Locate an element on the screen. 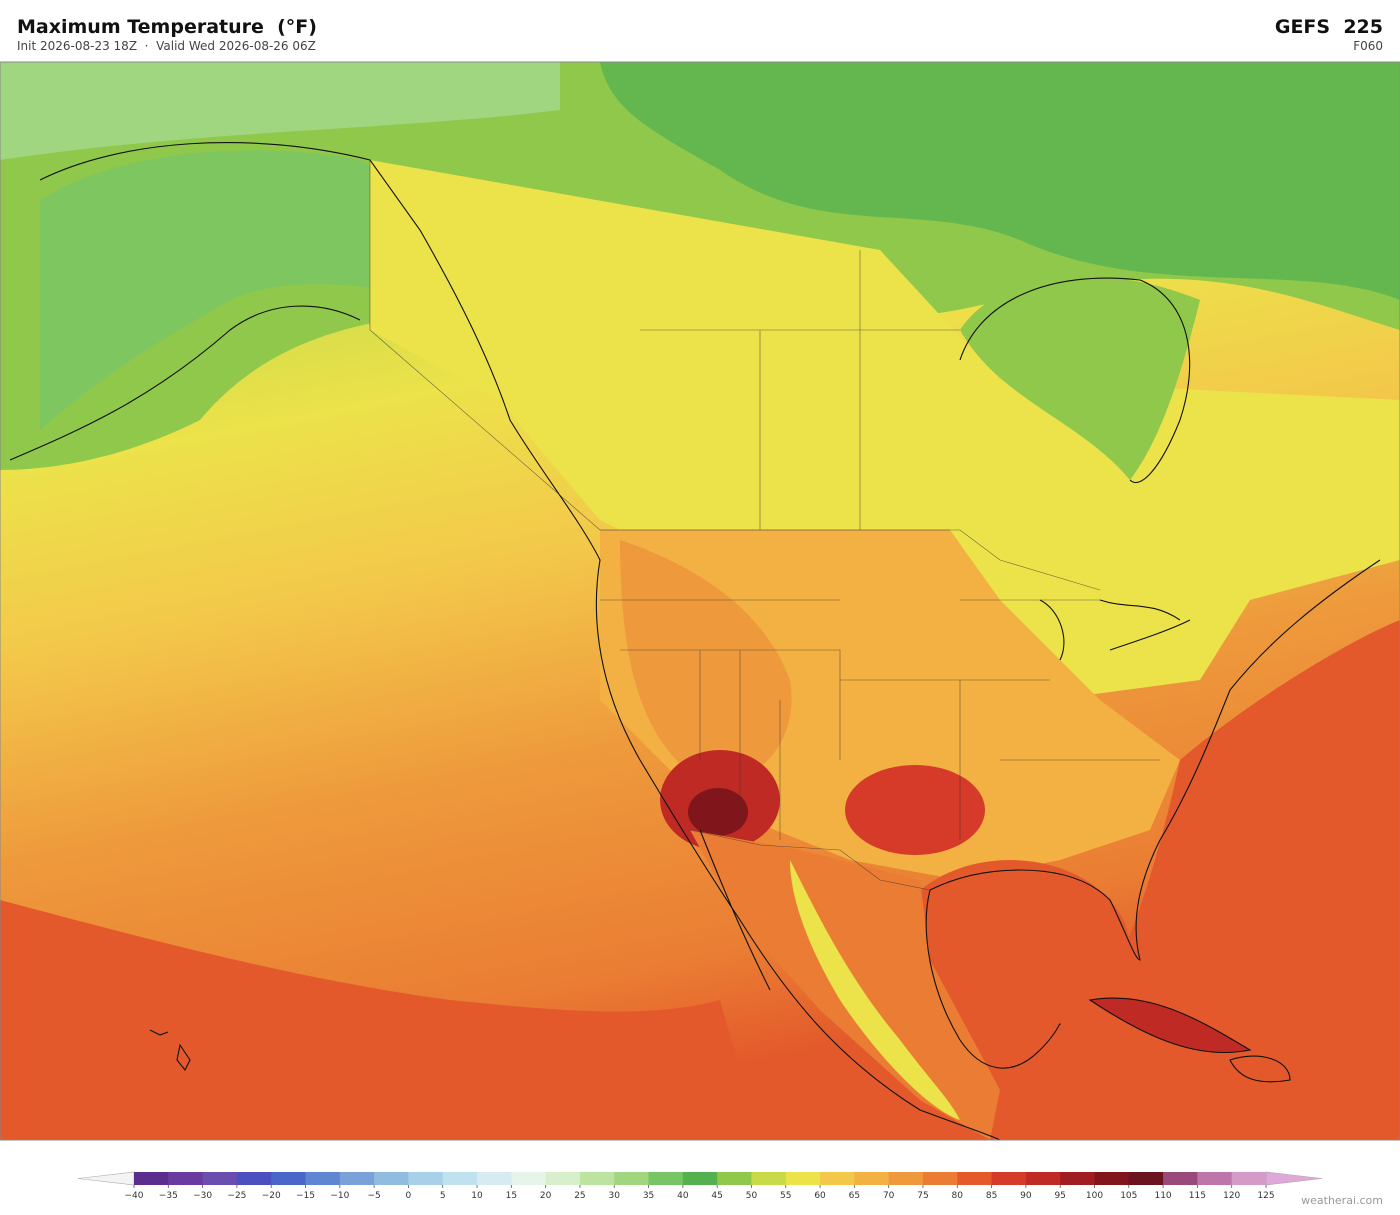 Image resolution: width=1400 pixels, height=1215 pixels. colorbar-tick-label: 30 is located at coordinates (615, 1196).